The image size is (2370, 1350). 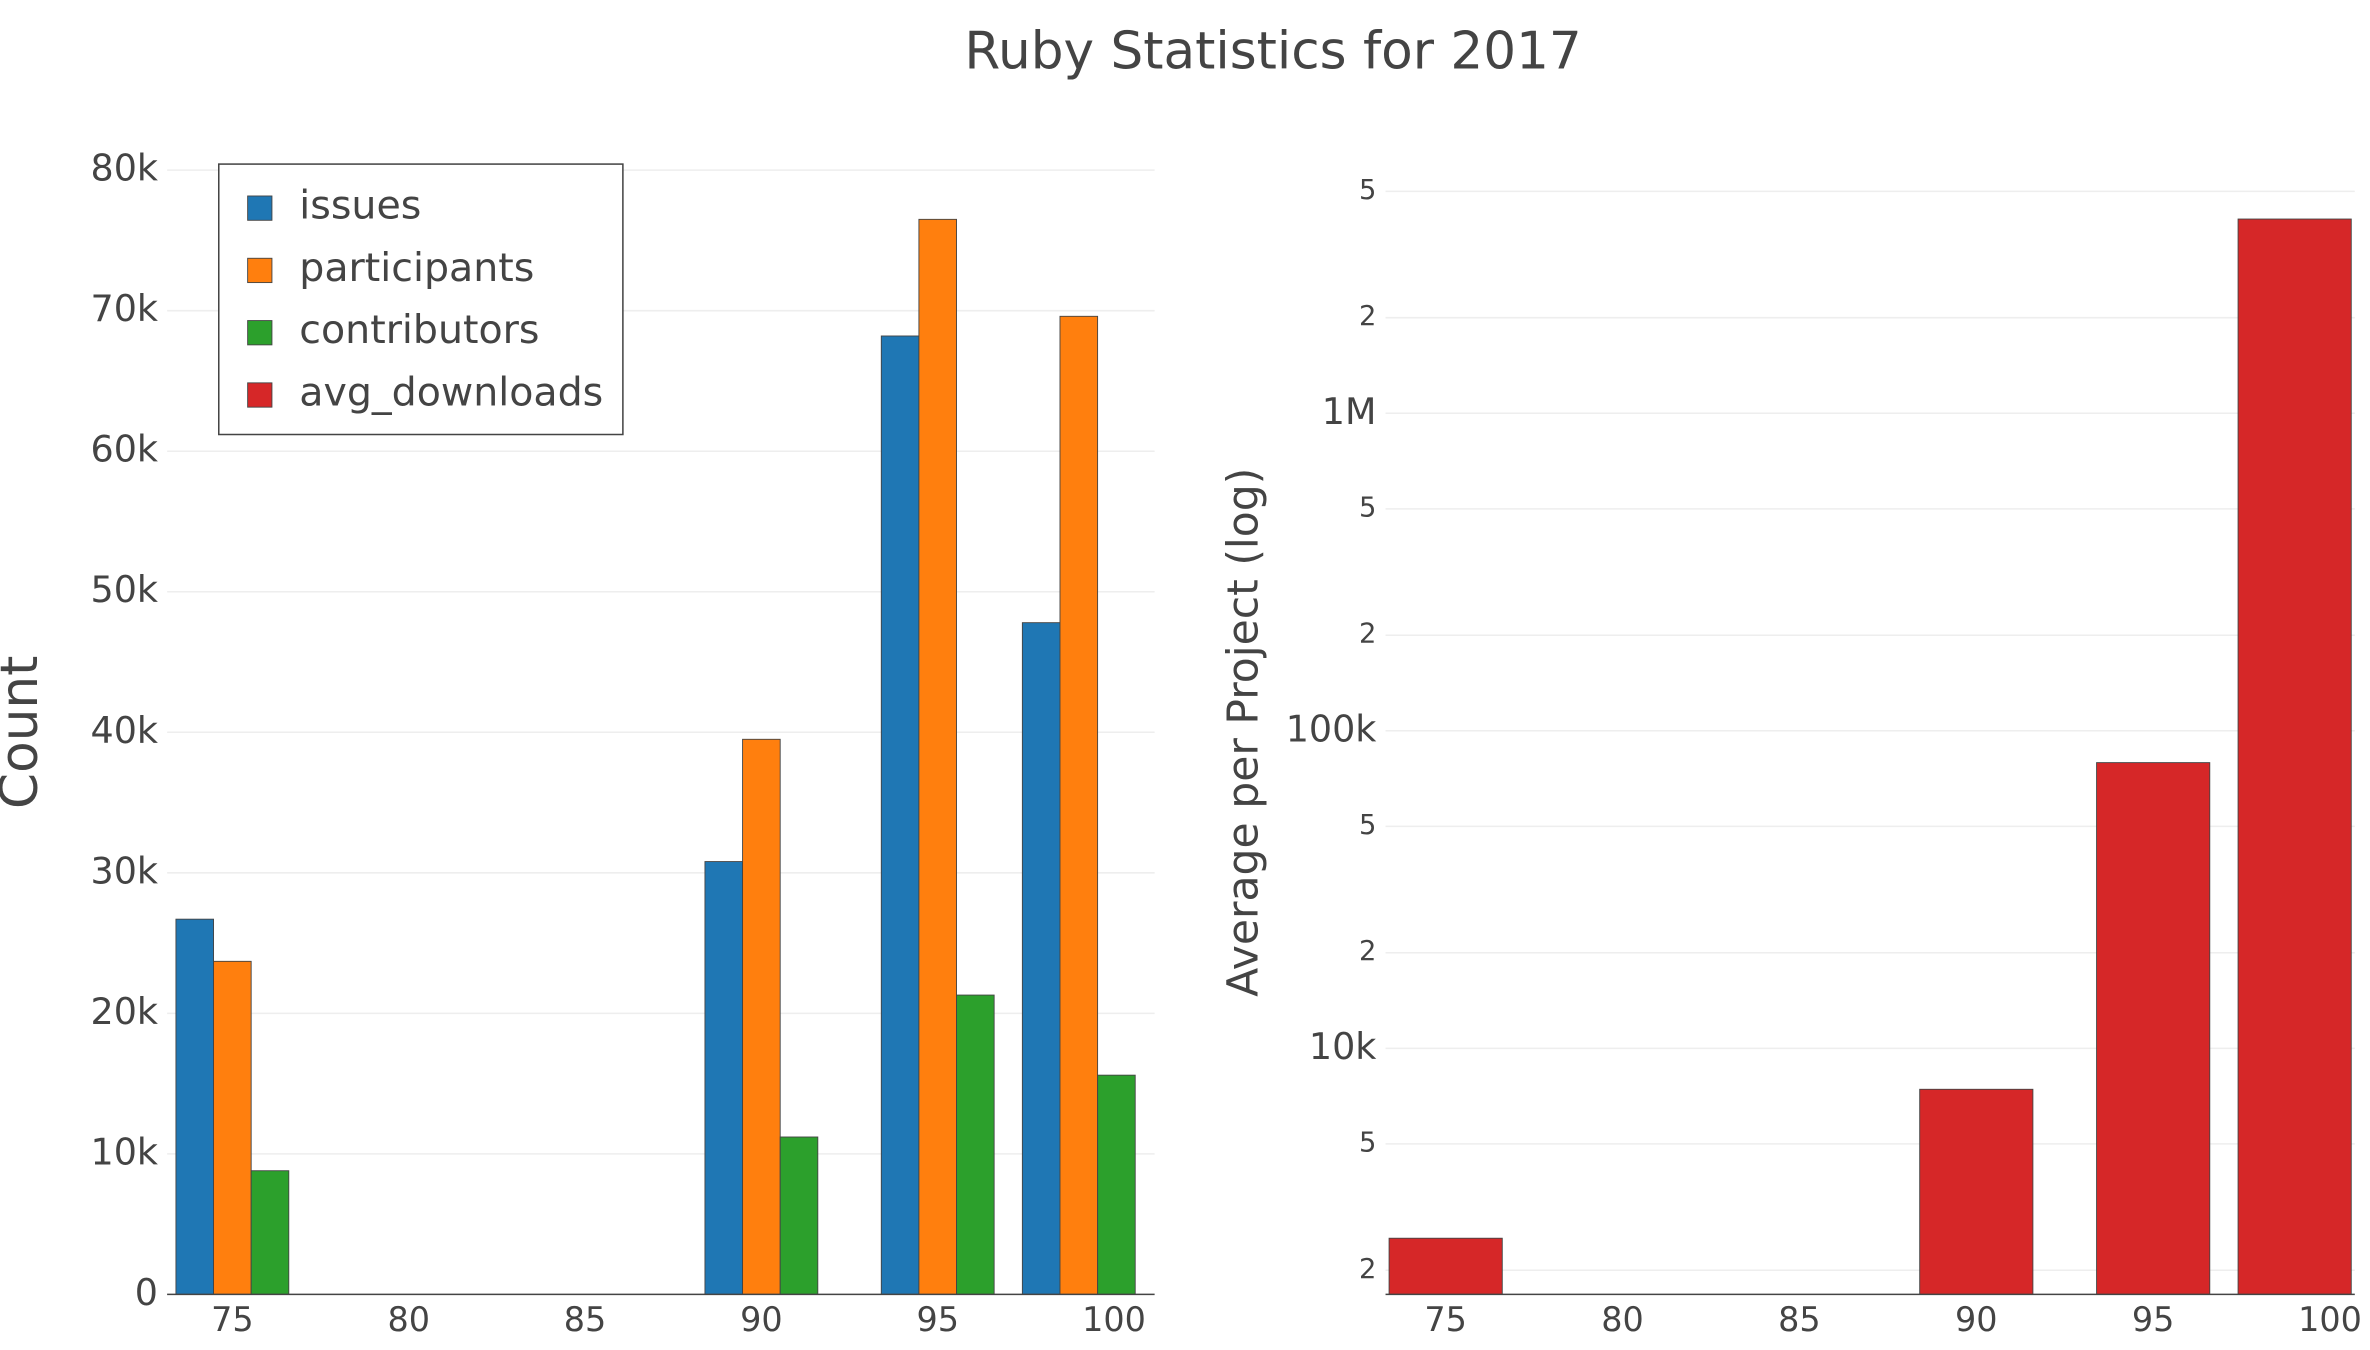 I want to click on y-tick-label: 80k, so click(x=125, y=168).